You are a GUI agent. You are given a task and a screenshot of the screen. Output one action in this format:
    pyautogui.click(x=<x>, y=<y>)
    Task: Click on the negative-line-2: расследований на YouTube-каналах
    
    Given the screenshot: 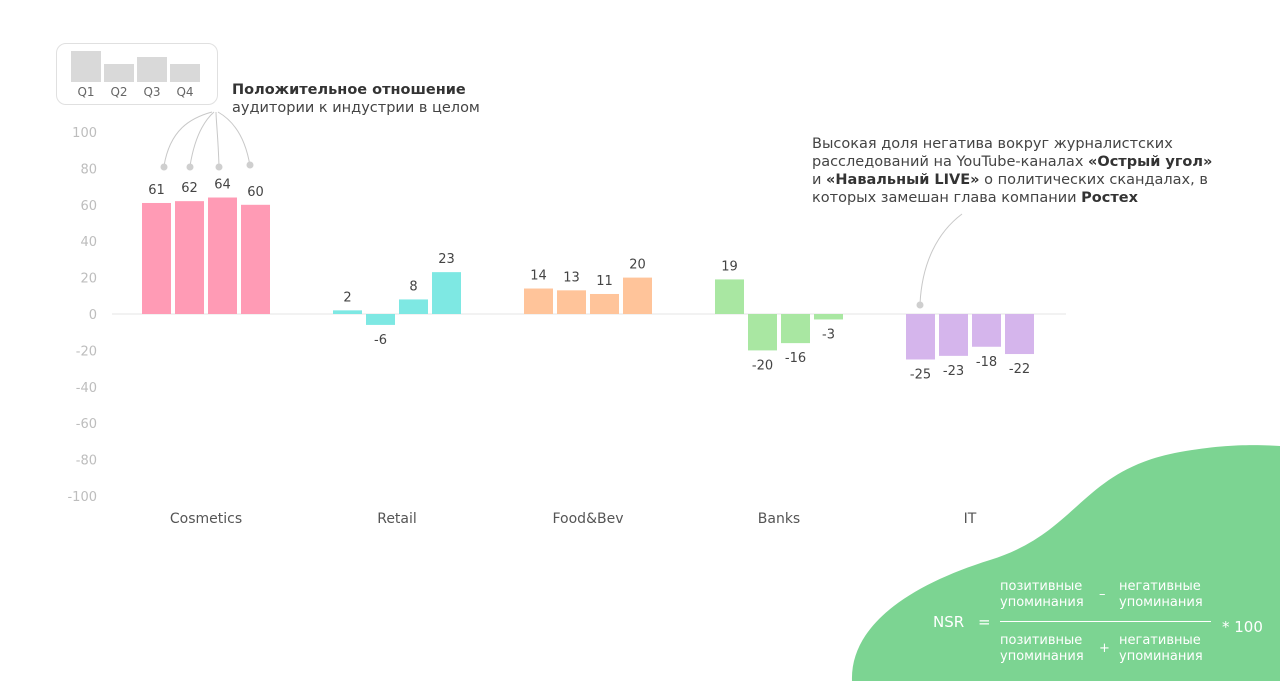 What is the action you would take?
    pyautogui.click(x=950, y=162)
    